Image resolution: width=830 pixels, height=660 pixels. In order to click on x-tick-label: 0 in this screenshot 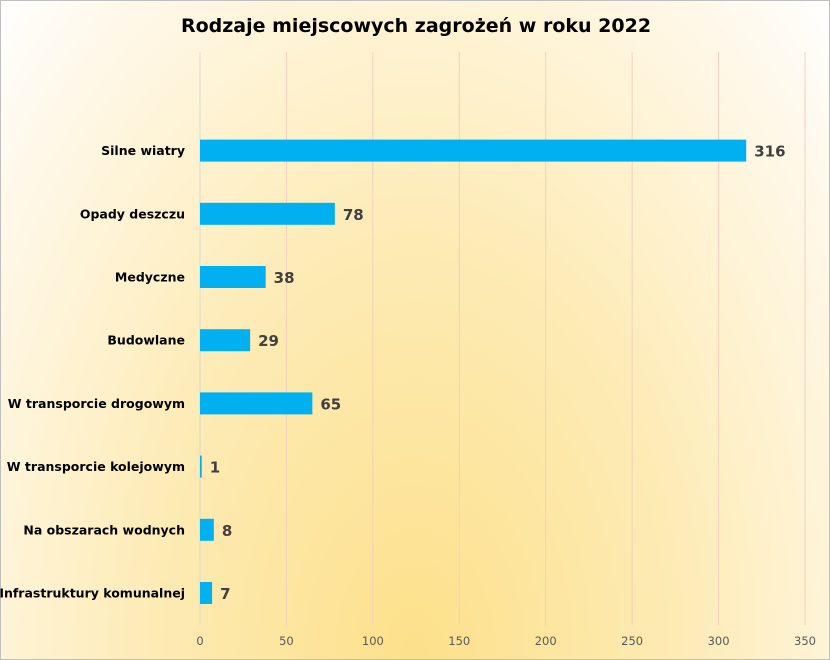, I will do `click(199, 641)`.